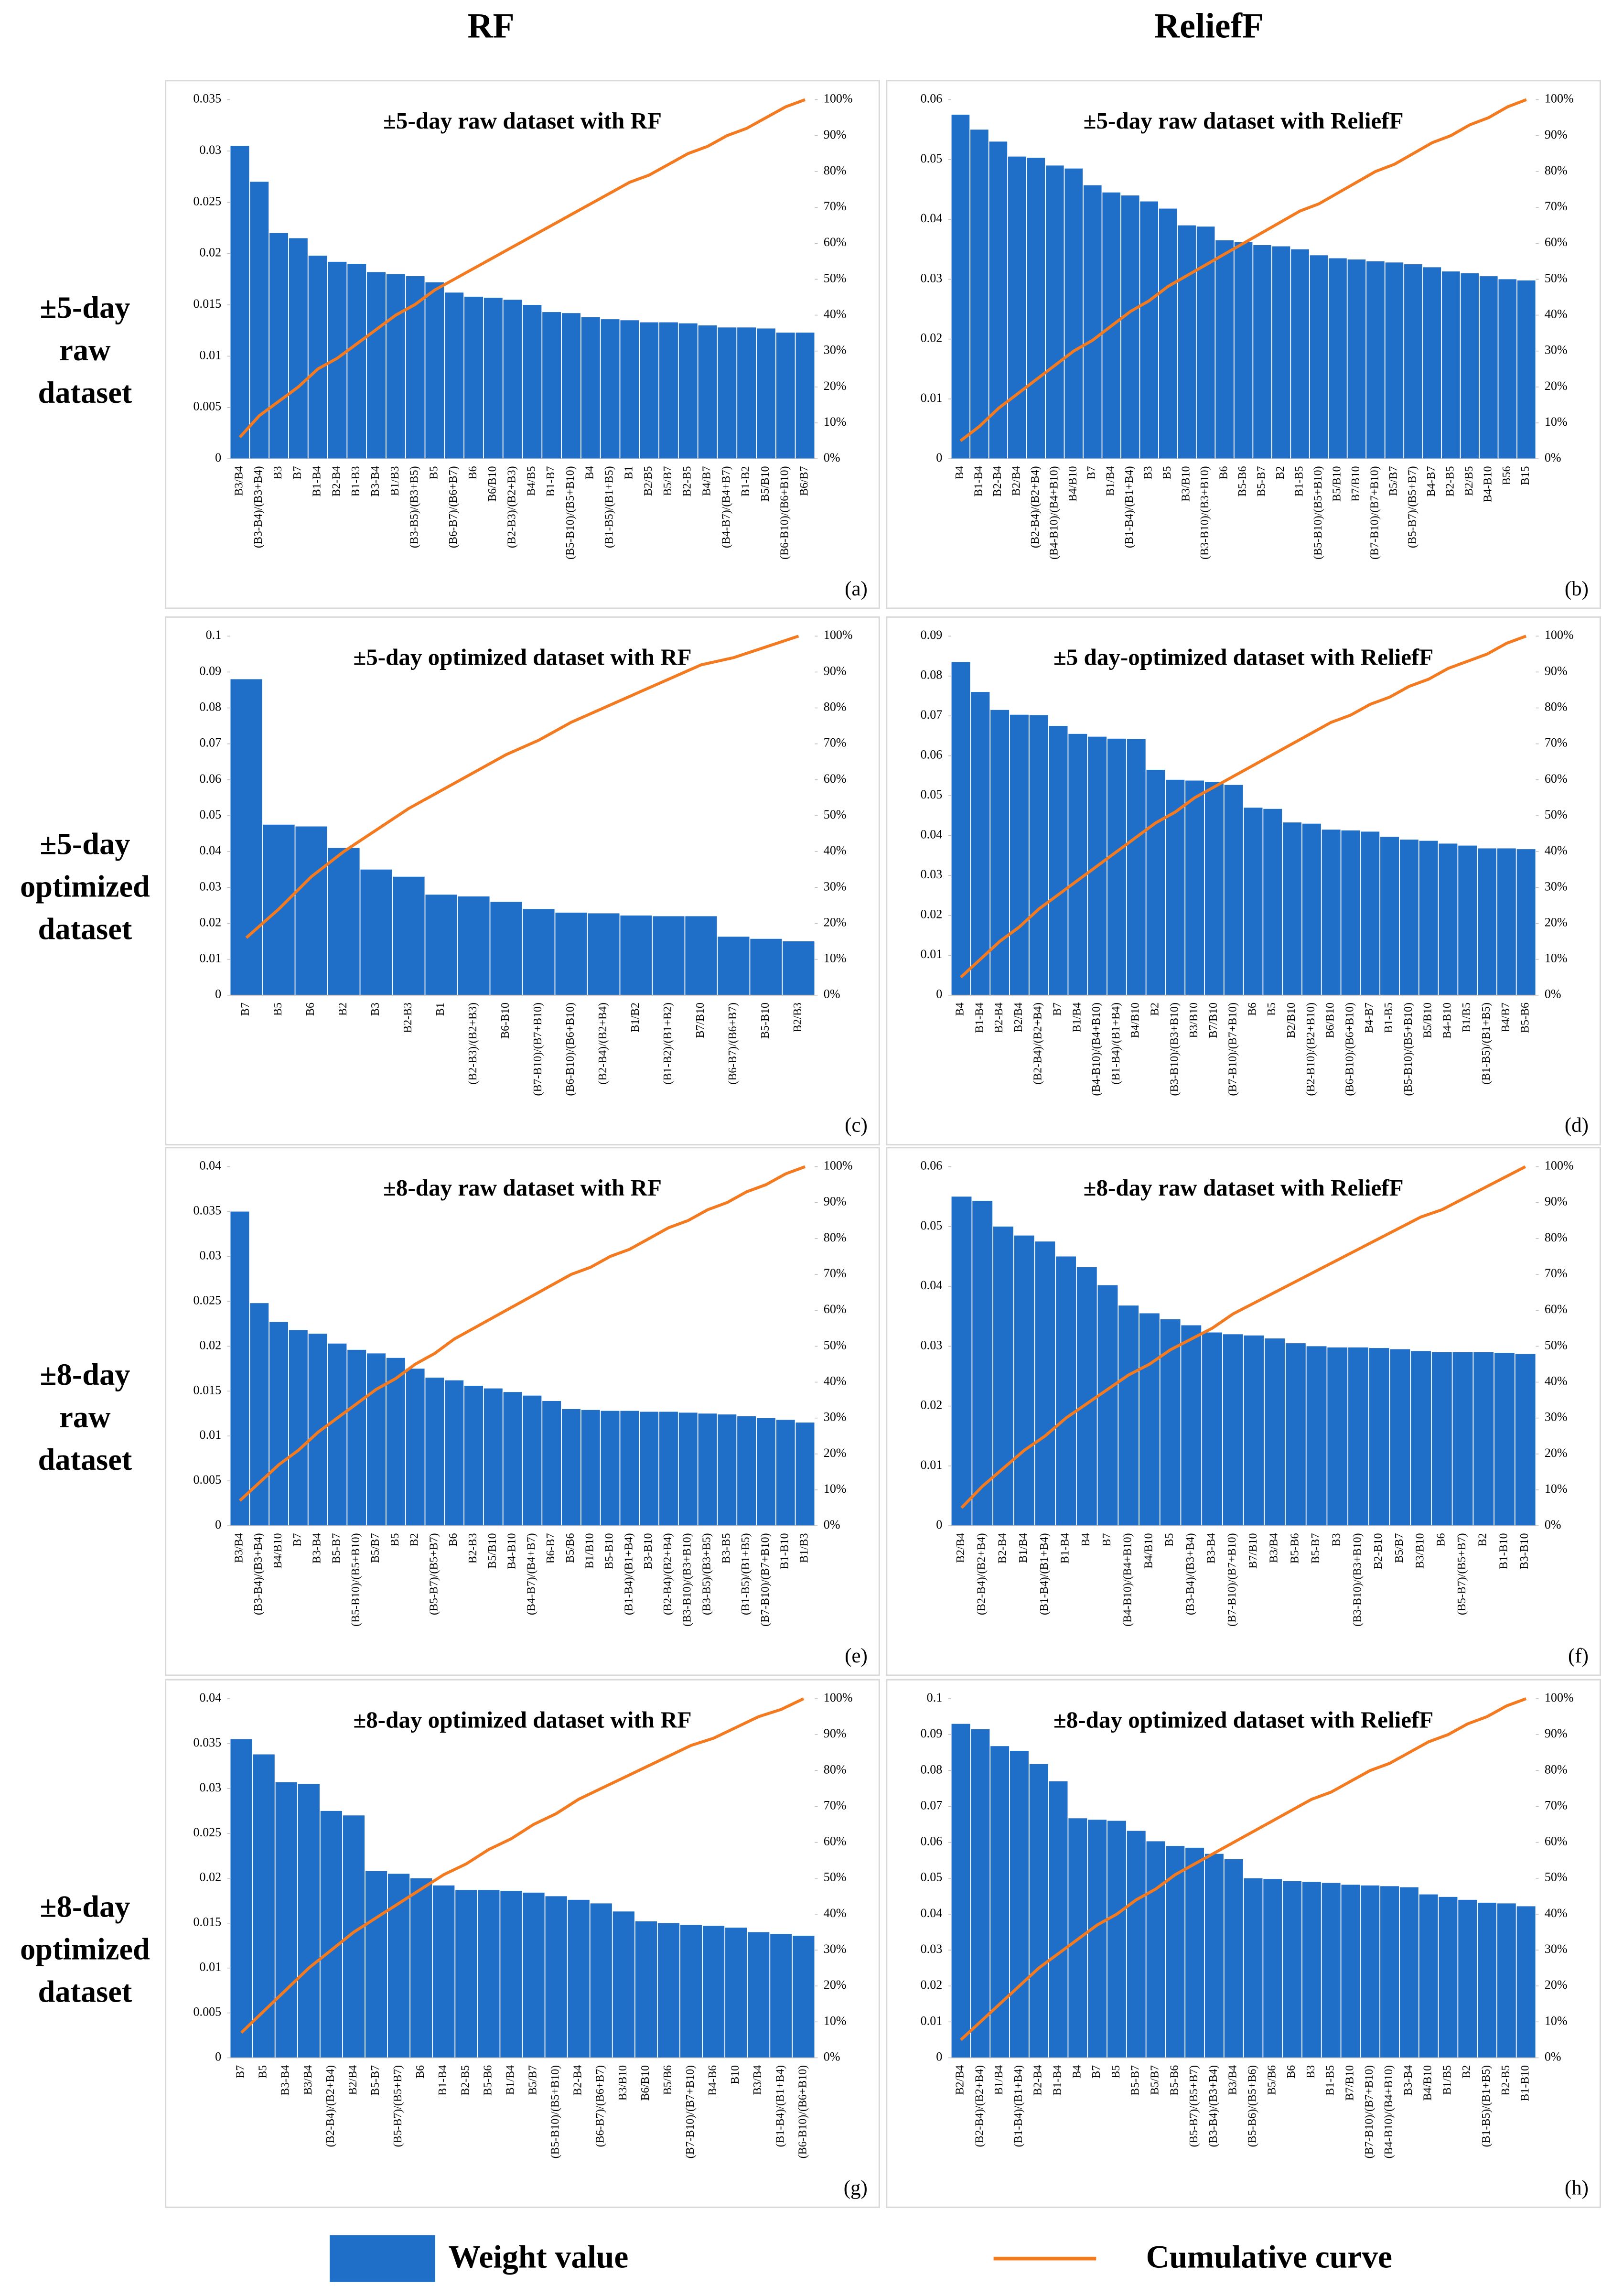  What do you see at coordinates (668, 1043) in the screenshot?
I see `x-tick-label: (B1-B2)/(B1+B2)` at bounding box center [668, 1043].